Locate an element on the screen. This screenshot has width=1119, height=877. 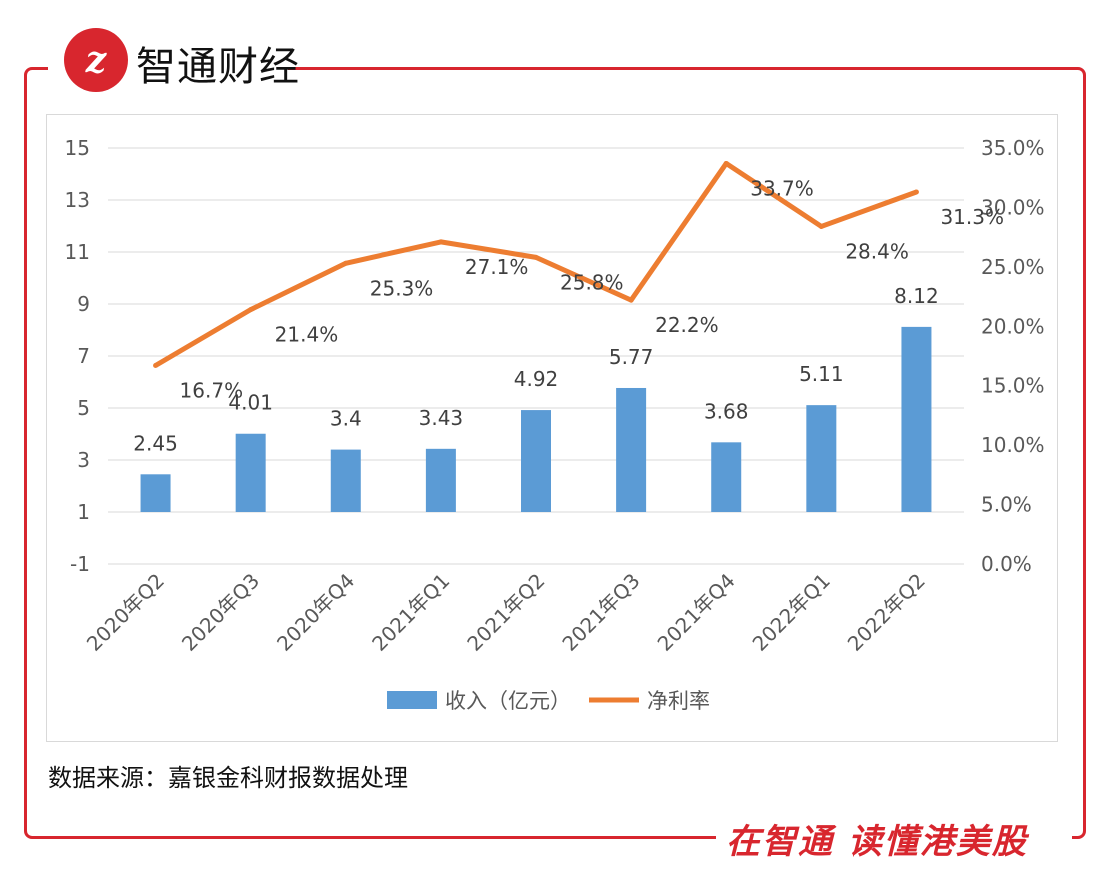
x-tick-label: 2020年Q3 is located at coordinates (220, 612).